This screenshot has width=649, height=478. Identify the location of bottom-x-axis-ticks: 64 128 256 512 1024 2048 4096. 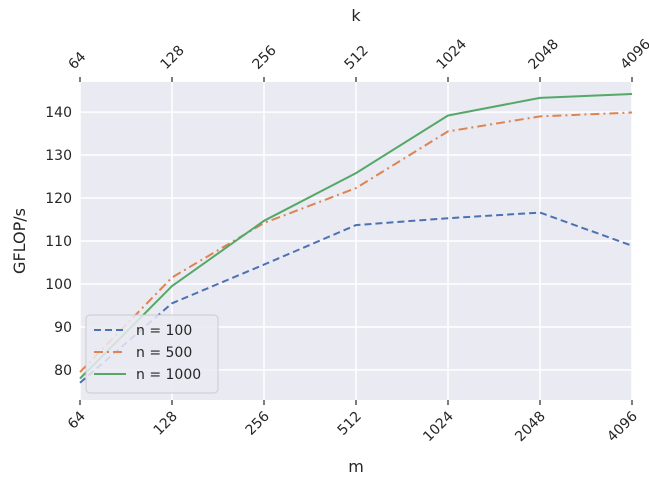
(353, 422).